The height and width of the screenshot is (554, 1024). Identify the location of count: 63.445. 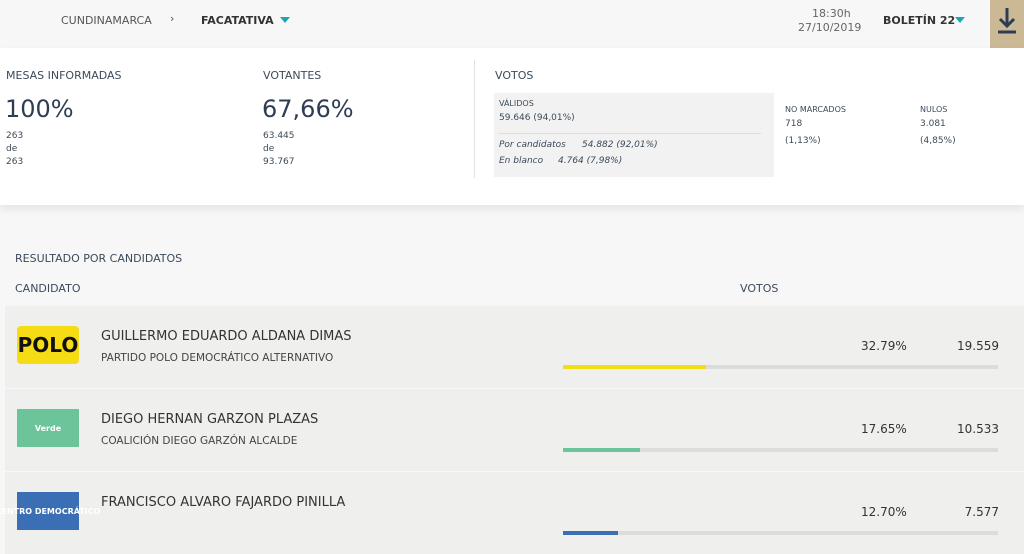
(279, 136).